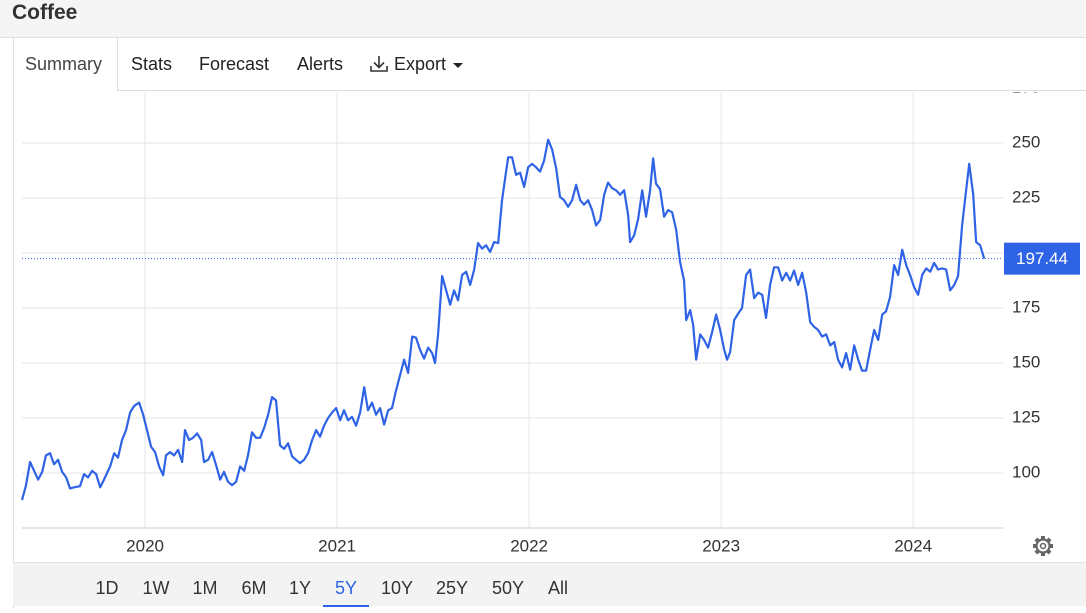 This screenshot has height=613, width=1086. I want to click on gear-hole, so click(1043, 546).